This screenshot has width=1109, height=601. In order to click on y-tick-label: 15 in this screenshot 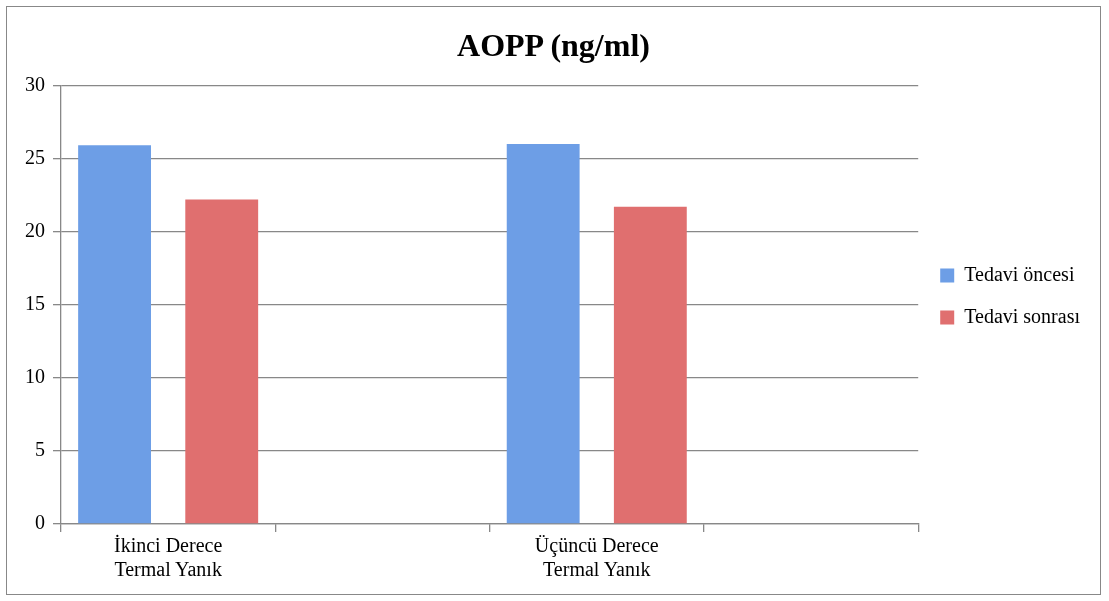, I will do `click(35, 302)`.